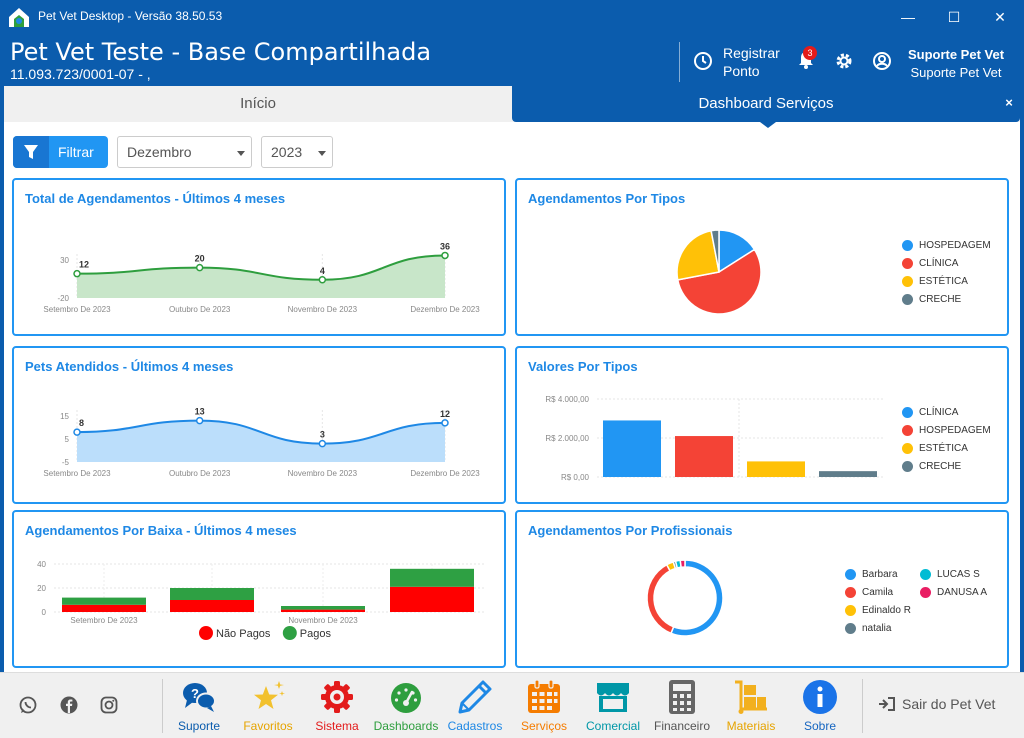 Image resolution: width=1024 pixels, height=738 pixels. I want to click on nav-materiais: Materiais, so click(751, 706).